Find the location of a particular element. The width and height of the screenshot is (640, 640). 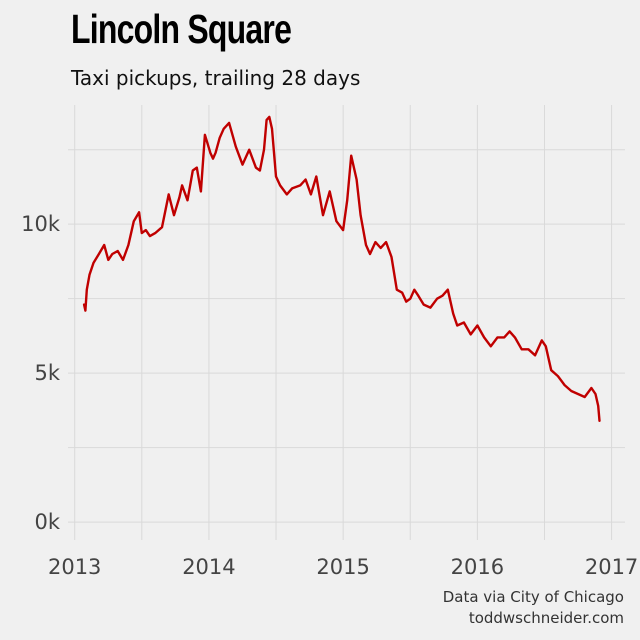

y-axis-tick-labels: 0k 5k 10k is located at coordinates (41, 373).